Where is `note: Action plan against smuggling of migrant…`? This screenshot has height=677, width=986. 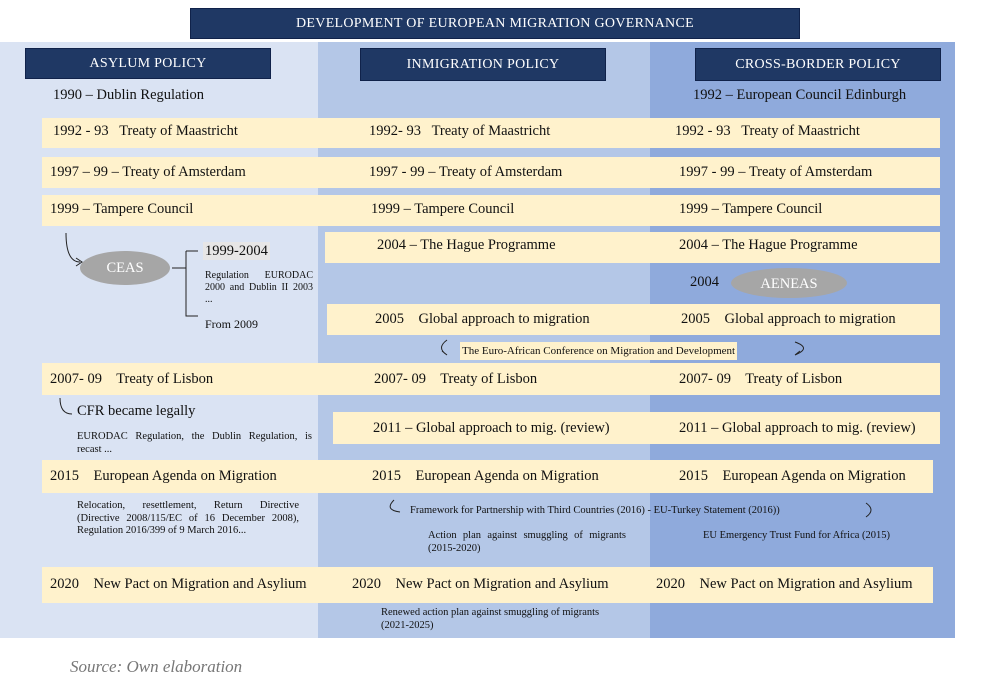
note: Action plan against smuggling of migrant… is located at coordinates (527, 542).